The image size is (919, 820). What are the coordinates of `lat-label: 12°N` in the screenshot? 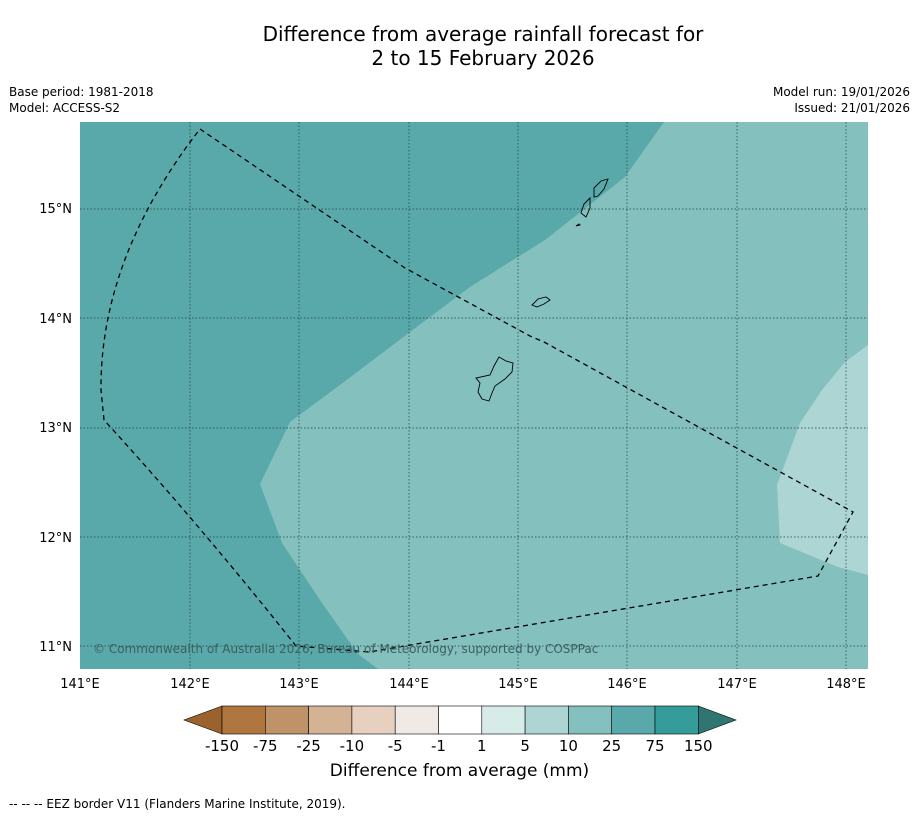 It's located at (55, 538).